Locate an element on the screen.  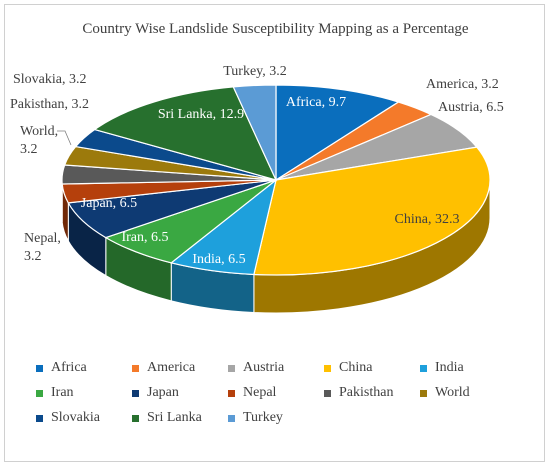
legend-label: Africa is located at coordinates (69, 367).